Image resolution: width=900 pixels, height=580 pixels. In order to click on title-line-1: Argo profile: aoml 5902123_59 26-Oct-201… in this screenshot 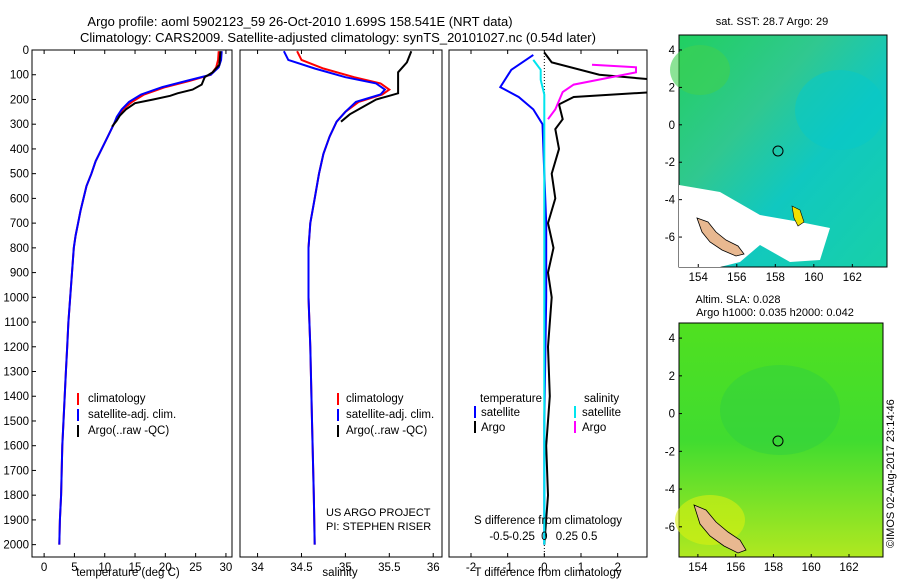, I will do `click(299, 21)`.